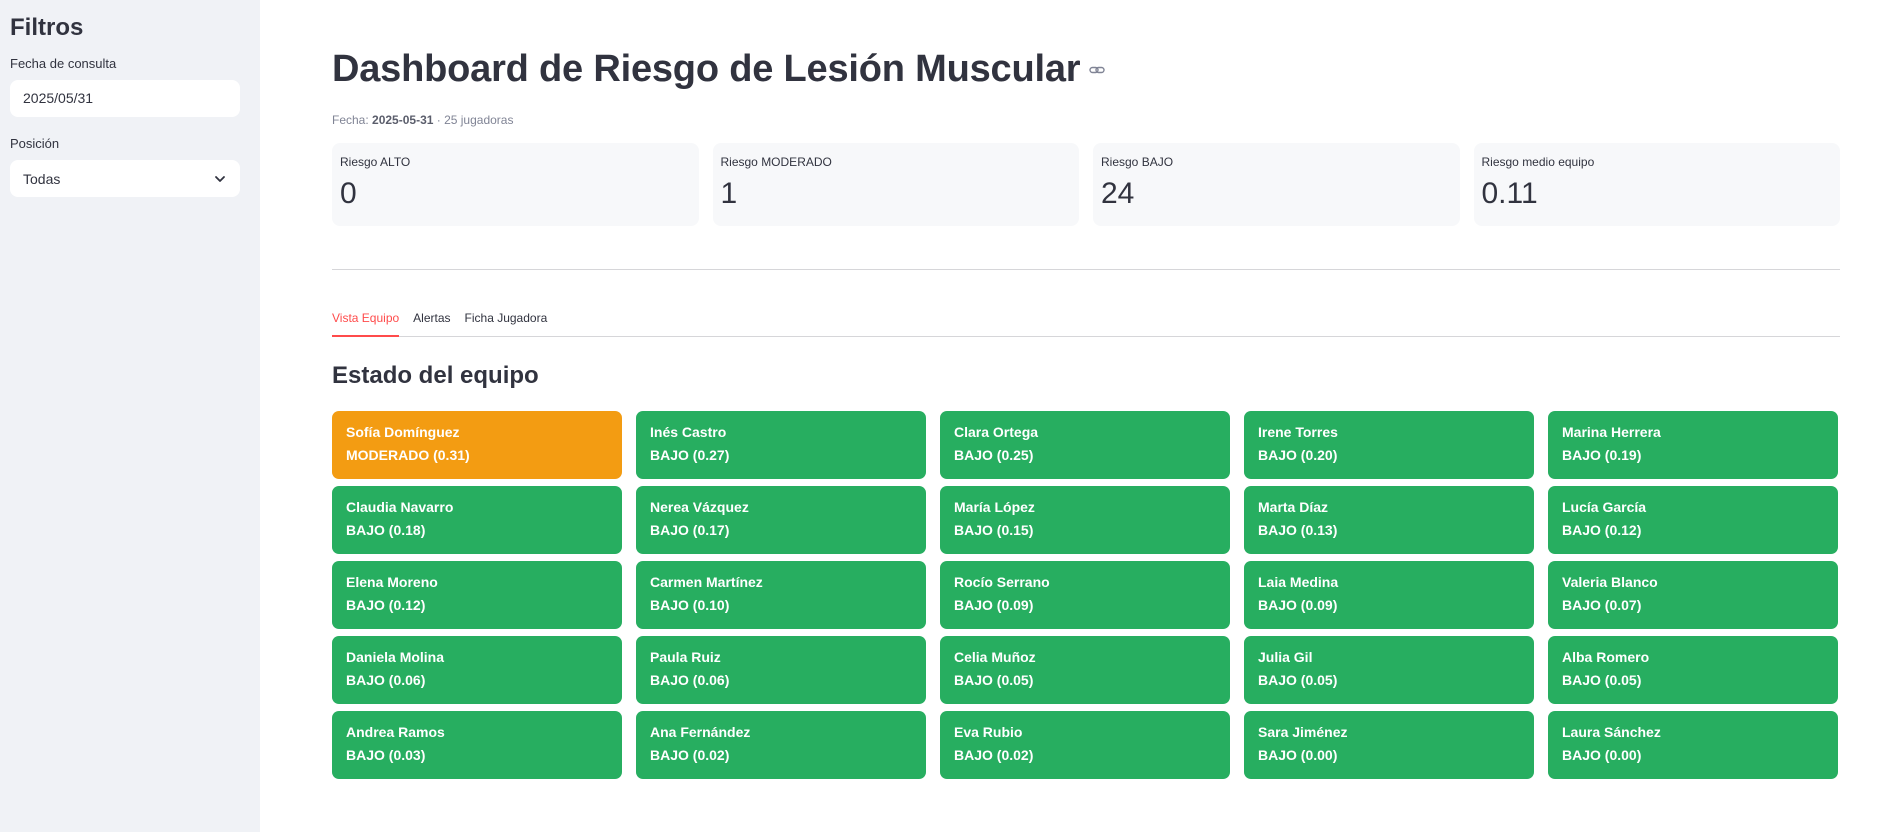 The height and width of the screenshot is (832, 1898). What do you see at coordinates (395, 657) in the screenshot?
I see `player-name: Daniela Molina` at bounding box center [395, 657].